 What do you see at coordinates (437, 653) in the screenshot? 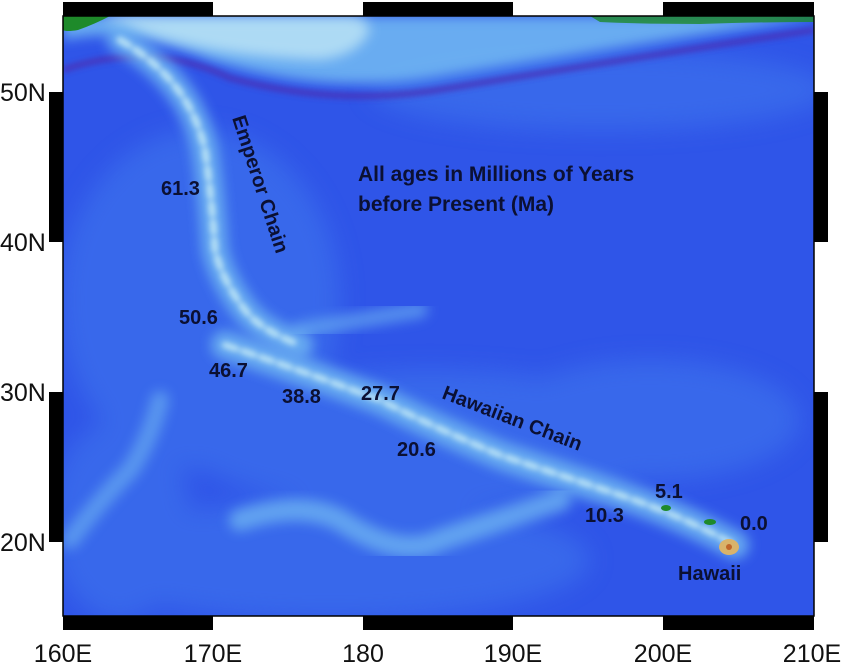
I see `x-axis-labels: 160E 170E 180 190E 200E 210E` at bounding box center [437, 653].